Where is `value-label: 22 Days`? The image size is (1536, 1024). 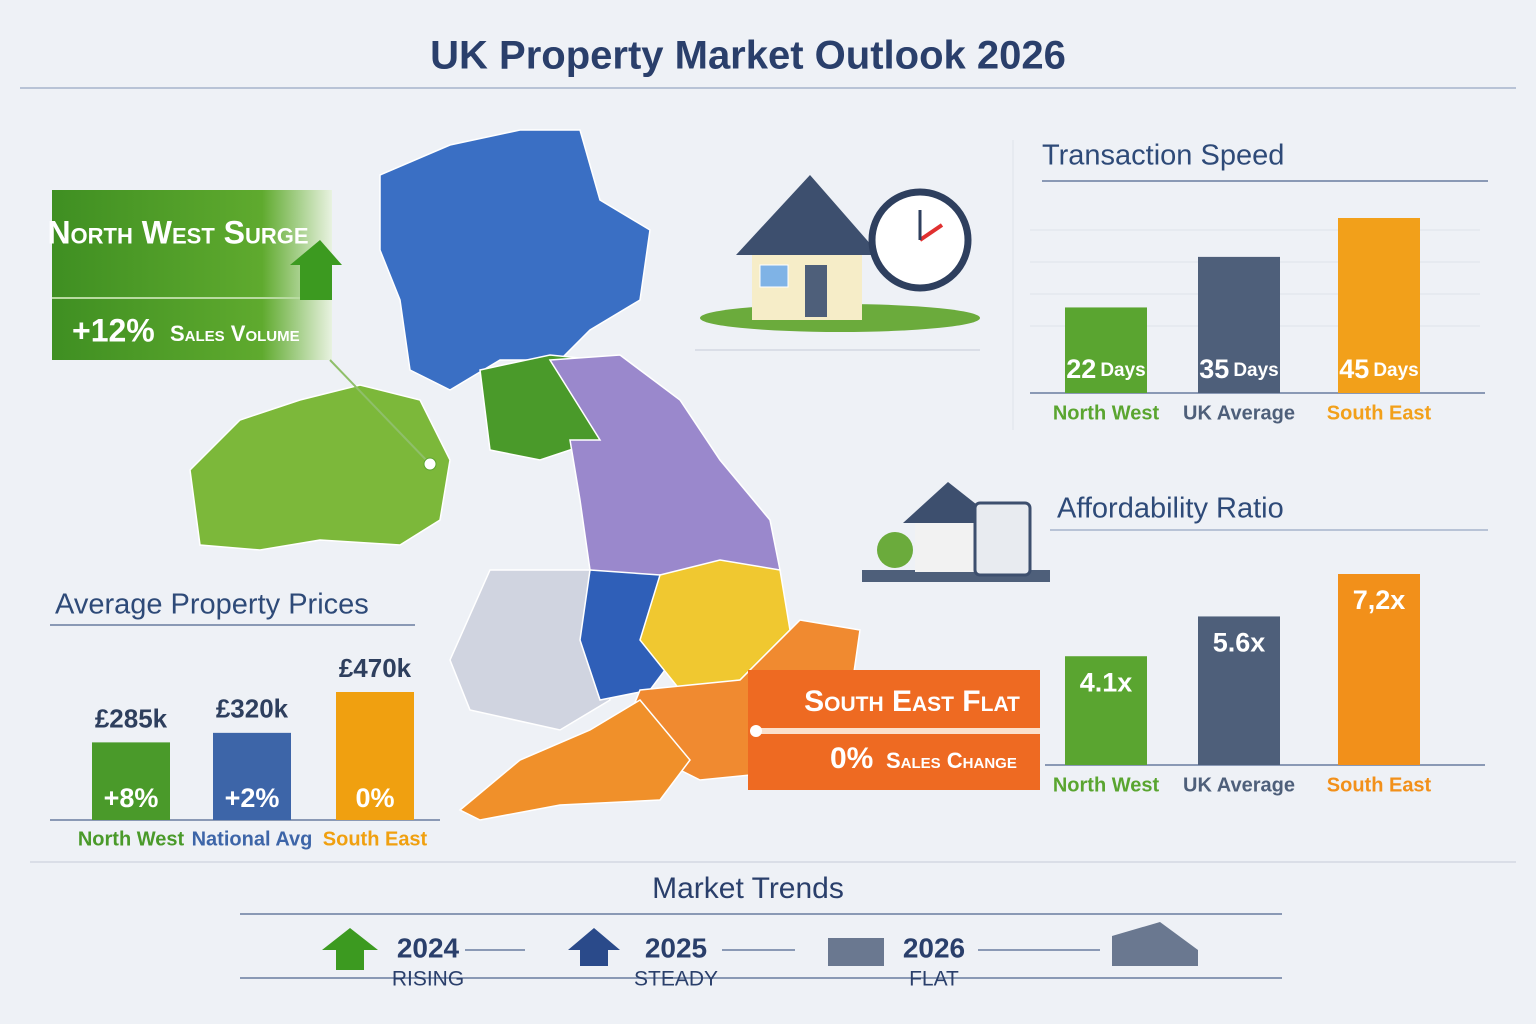
value-label: 22 Days is located at coordinates (1105, 369).